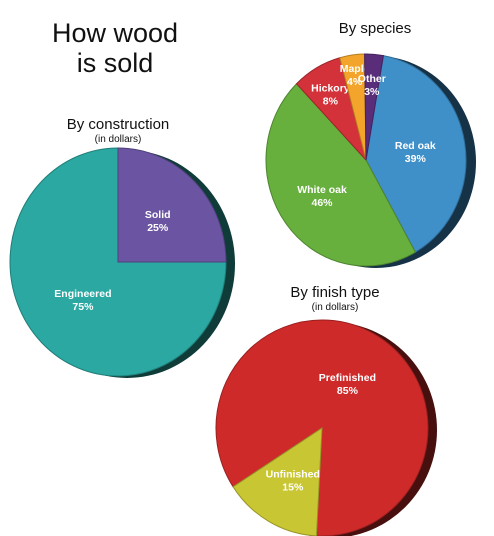 Image resolution: width=494 pixels, height=536 pixels. I want to click on species-slice-hickory-label: Hickory, so click(330, 89).